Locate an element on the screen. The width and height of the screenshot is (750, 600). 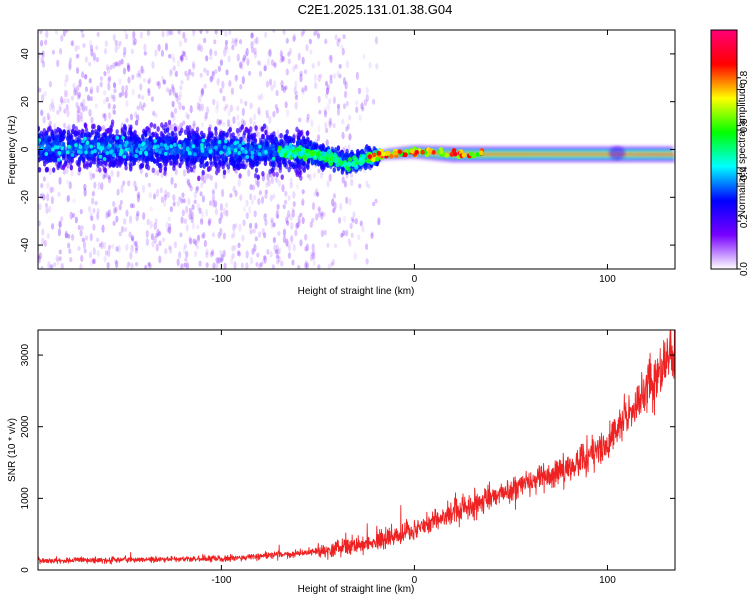
y-tick-label: 3000 is located at coordinates (25, 355).